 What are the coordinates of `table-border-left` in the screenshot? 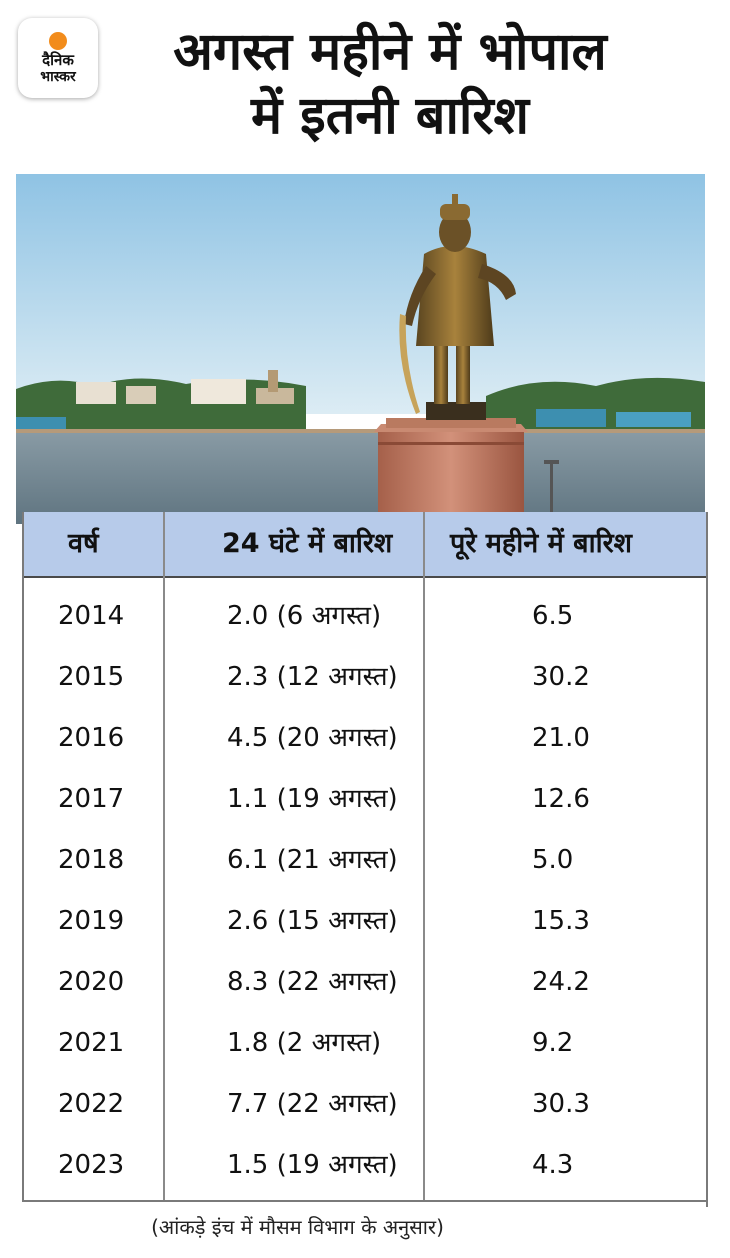 It's located at (23, 857).